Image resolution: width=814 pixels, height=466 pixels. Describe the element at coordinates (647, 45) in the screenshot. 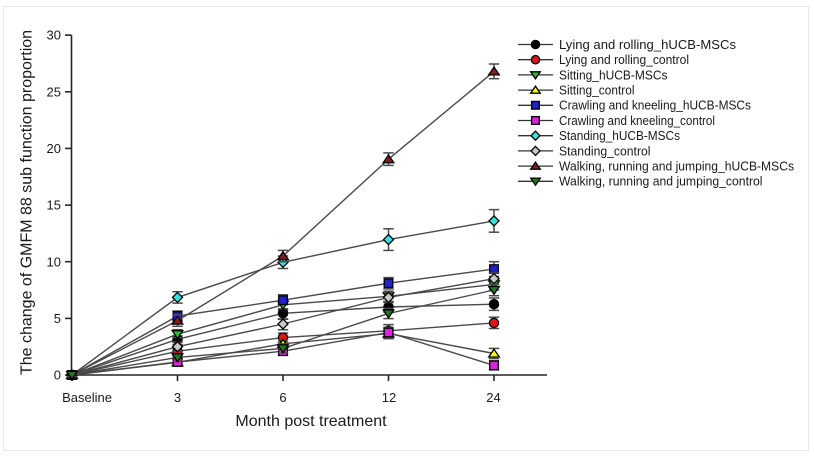

I see `svg-text: Lying and rolling_hUCB-MSCs` at that location.